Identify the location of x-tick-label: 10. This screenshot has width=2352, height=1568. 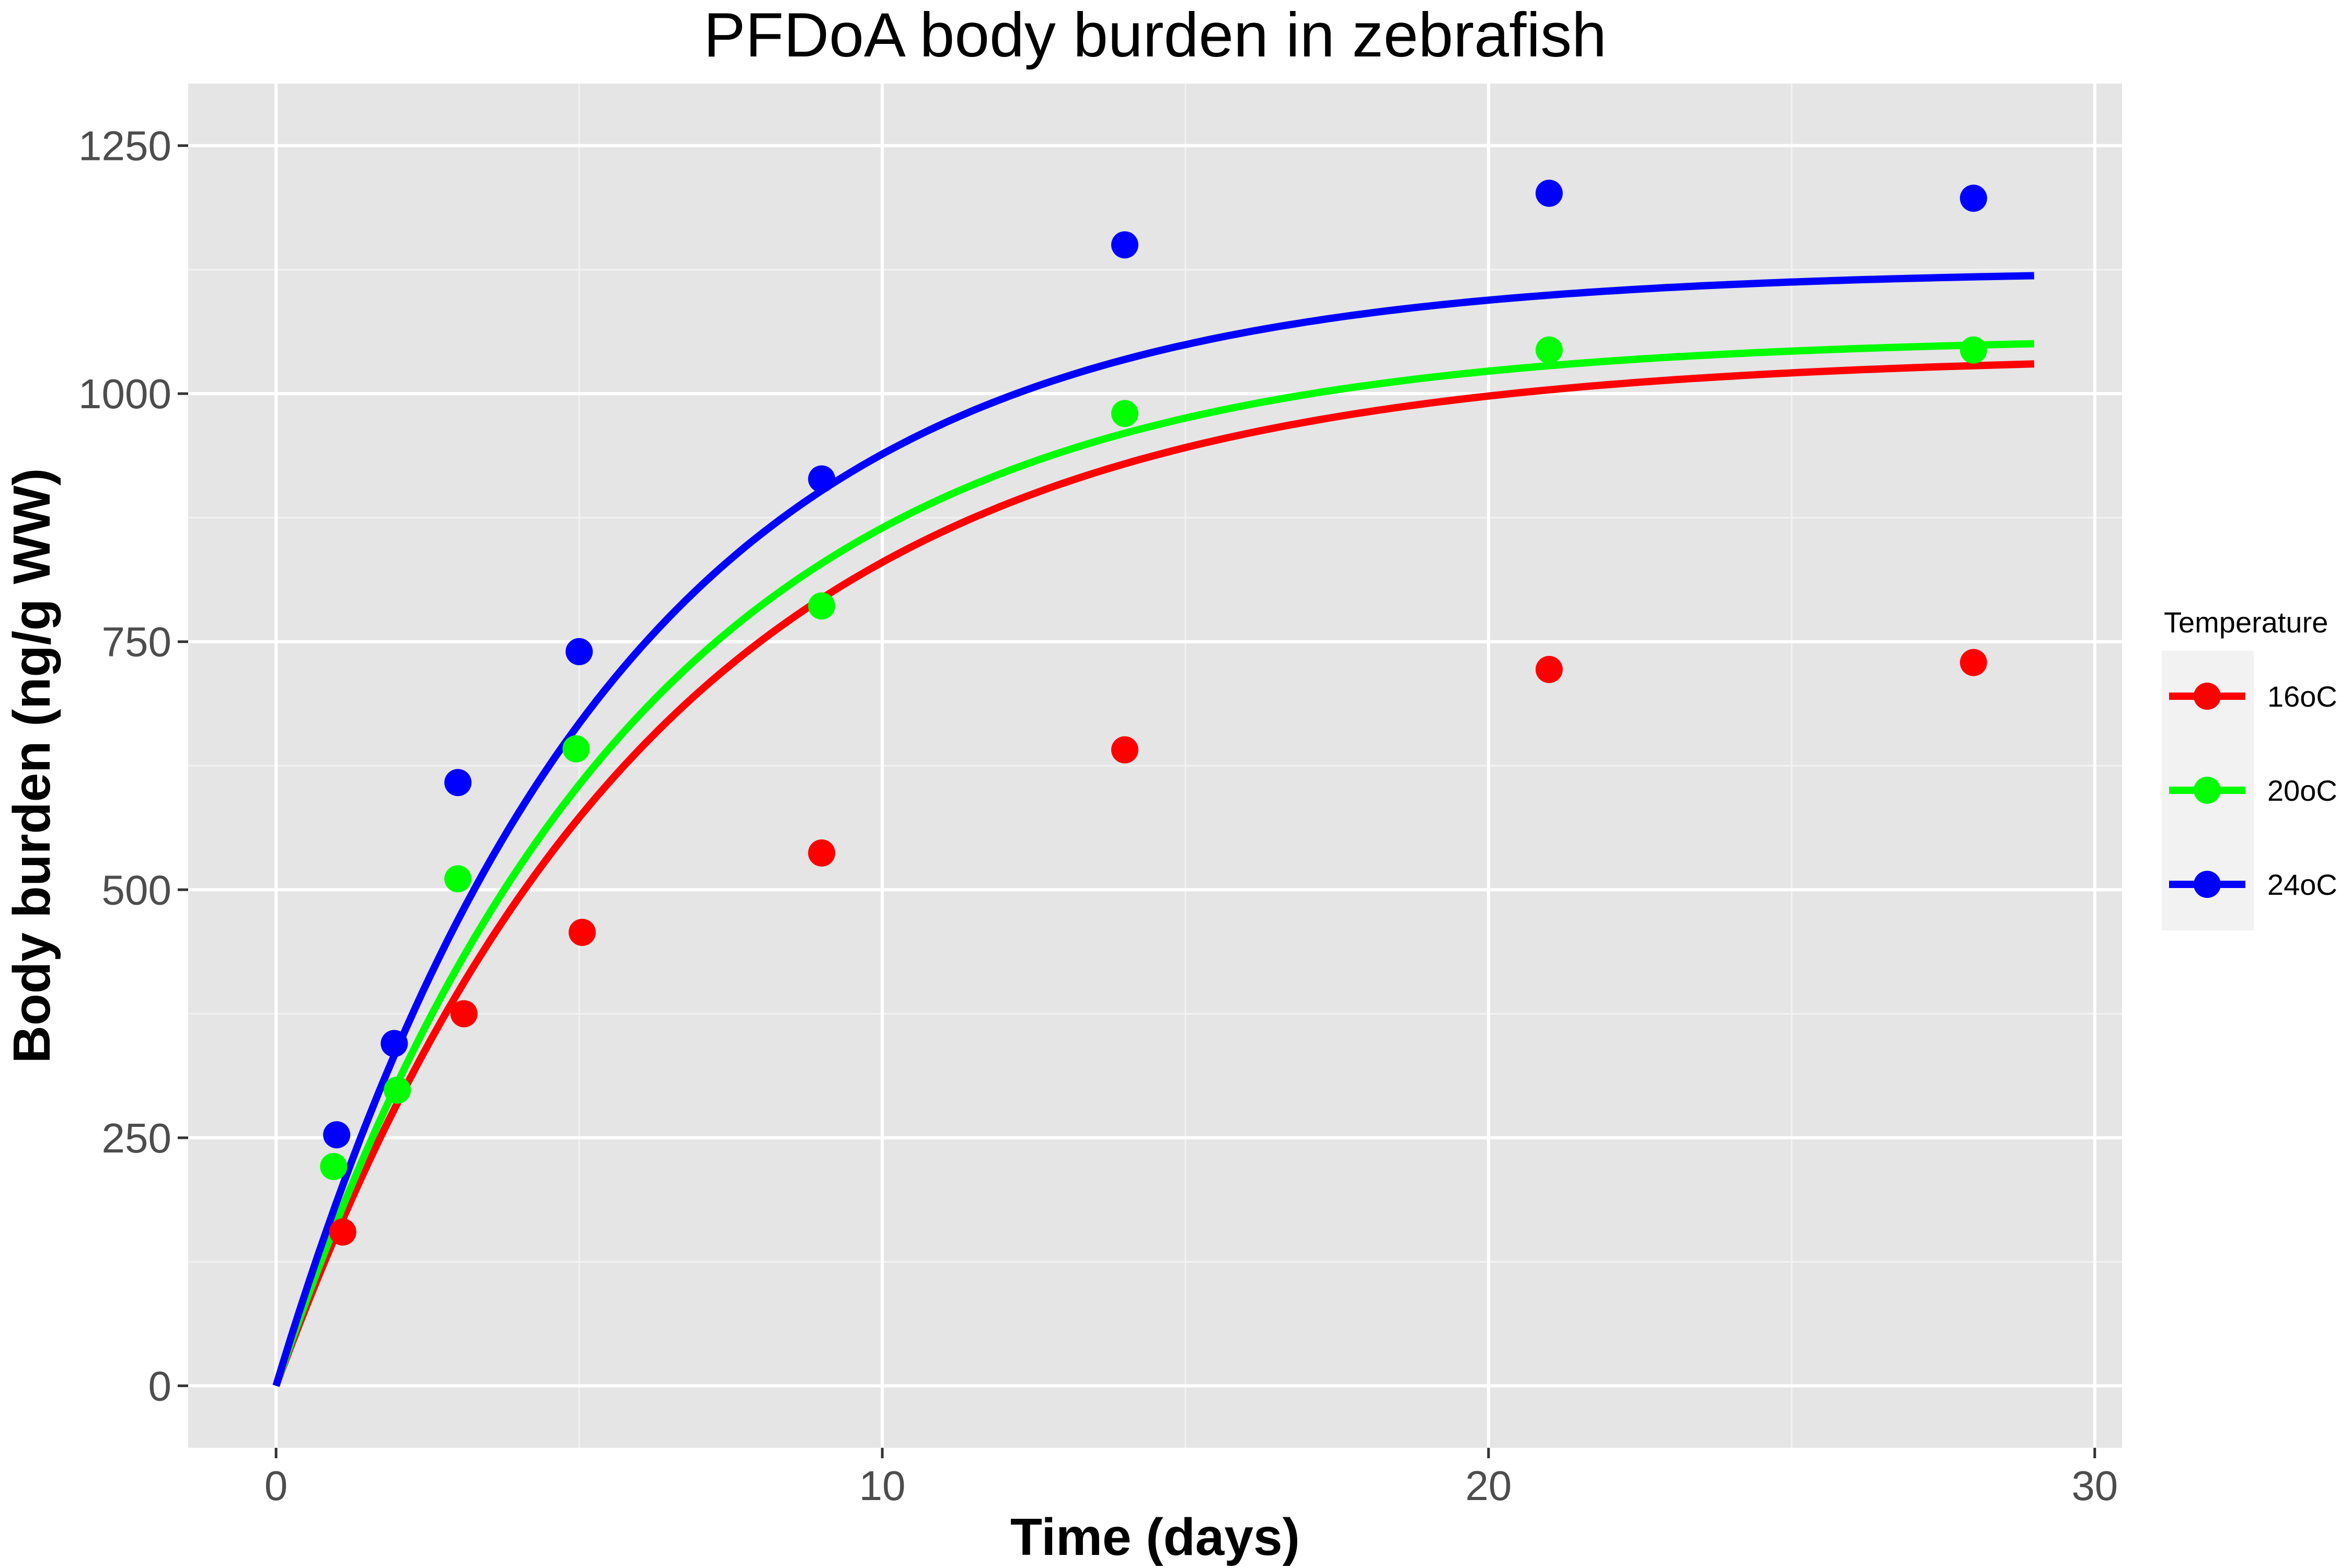
(882, 1485).